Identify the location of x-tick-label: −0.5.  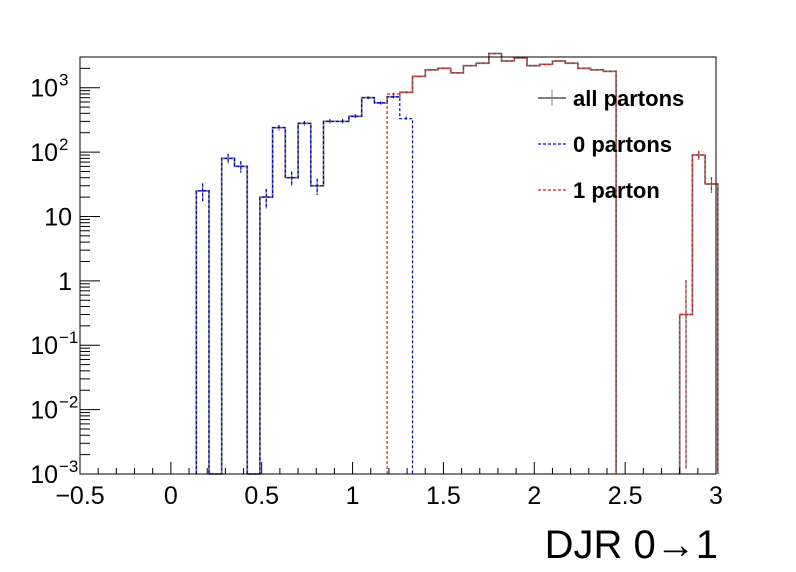
(79, 496).